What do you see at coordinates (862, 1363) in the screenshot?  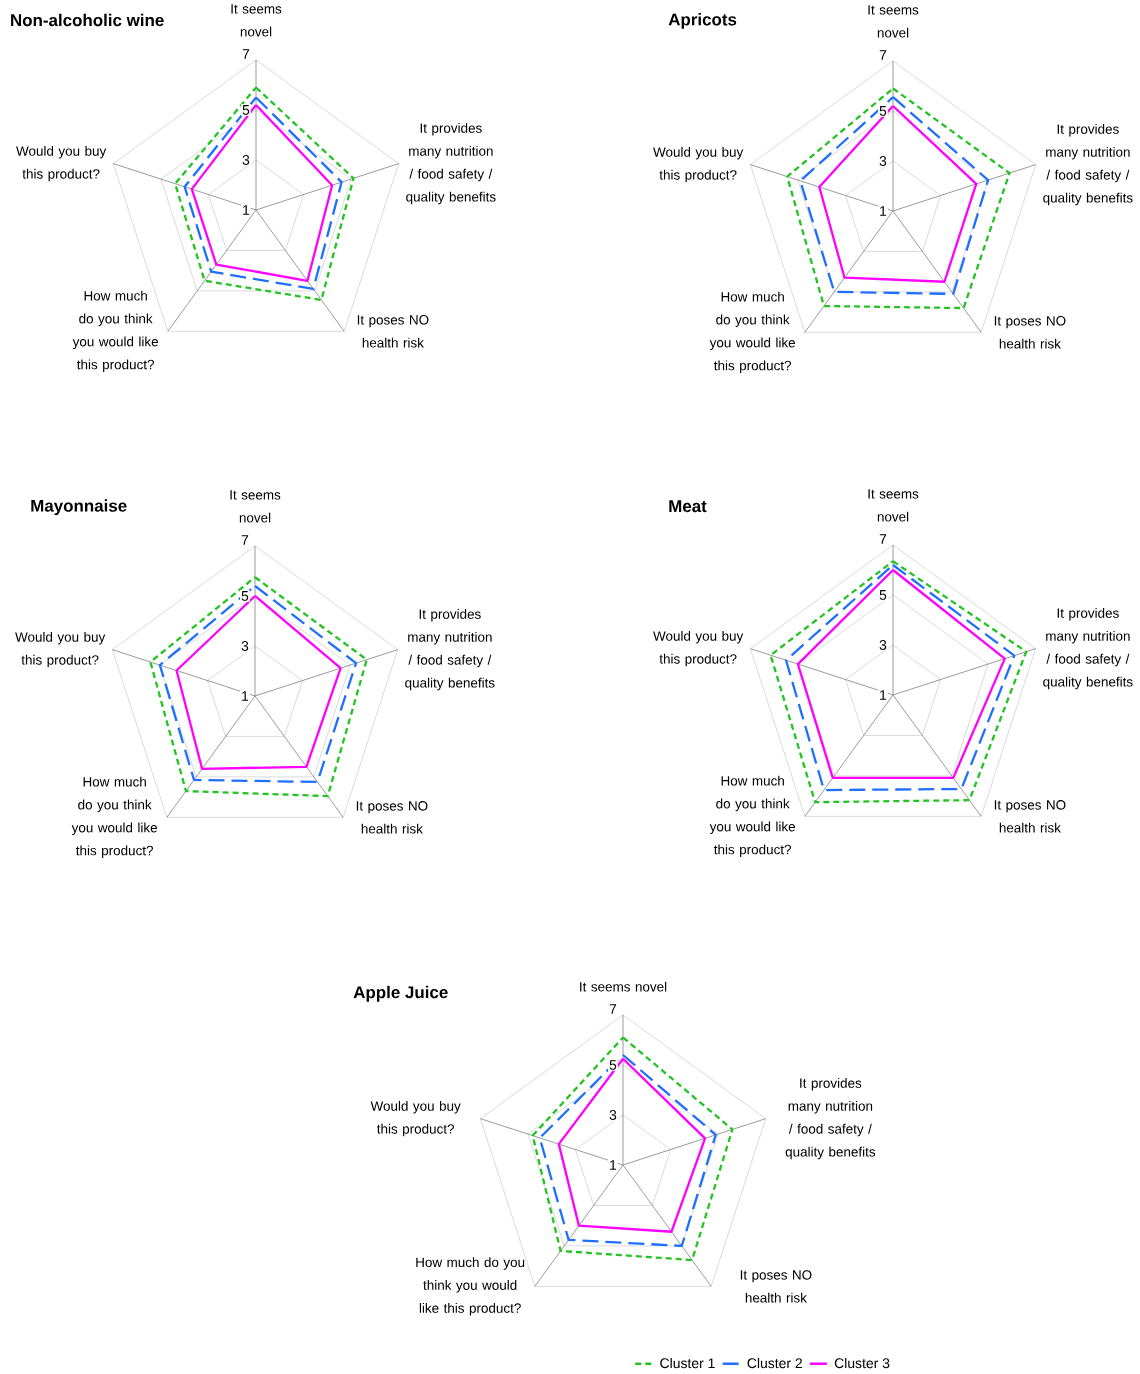 I see `legend-label: Cluster 3` at bounding box center [862, 1363].